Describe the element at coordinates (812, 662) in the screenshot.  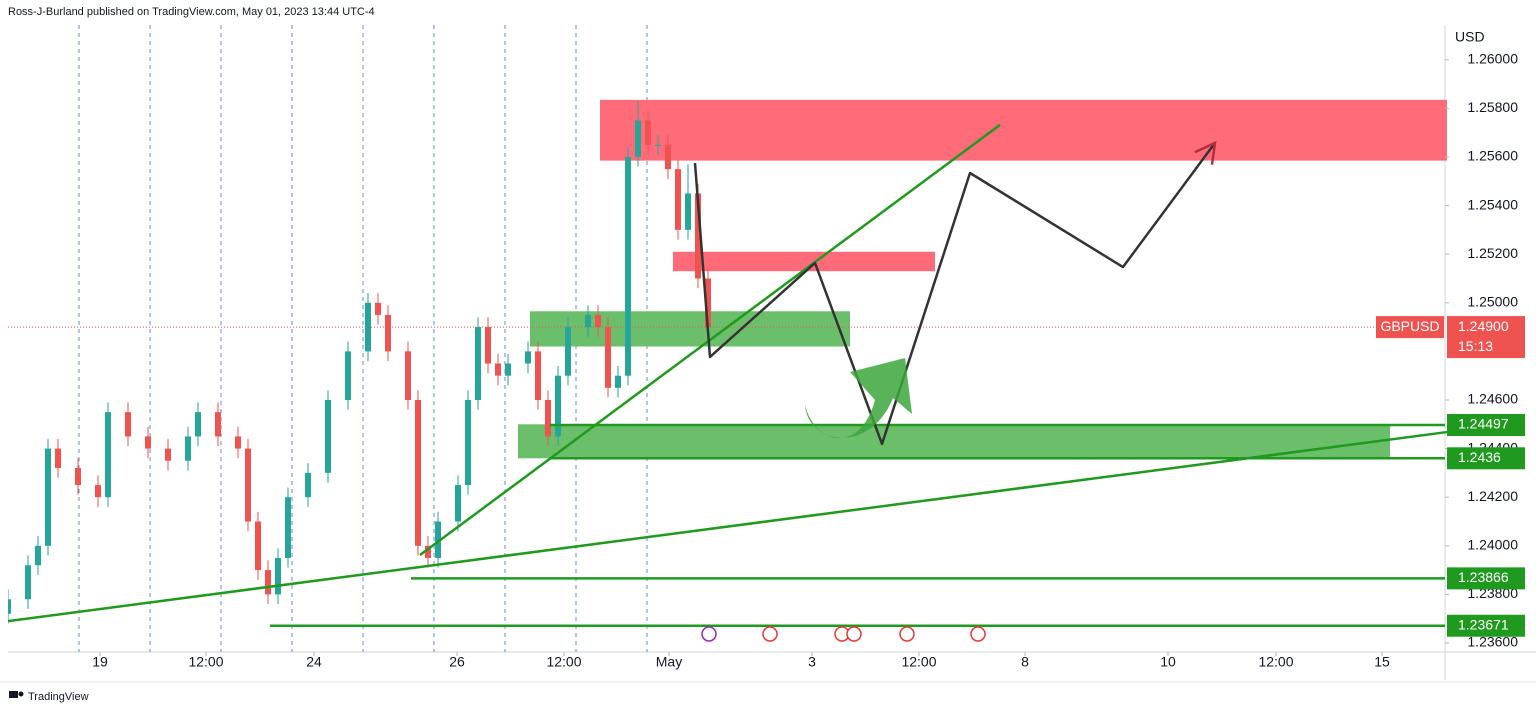
I see `x-tick-label: 3` at that location.